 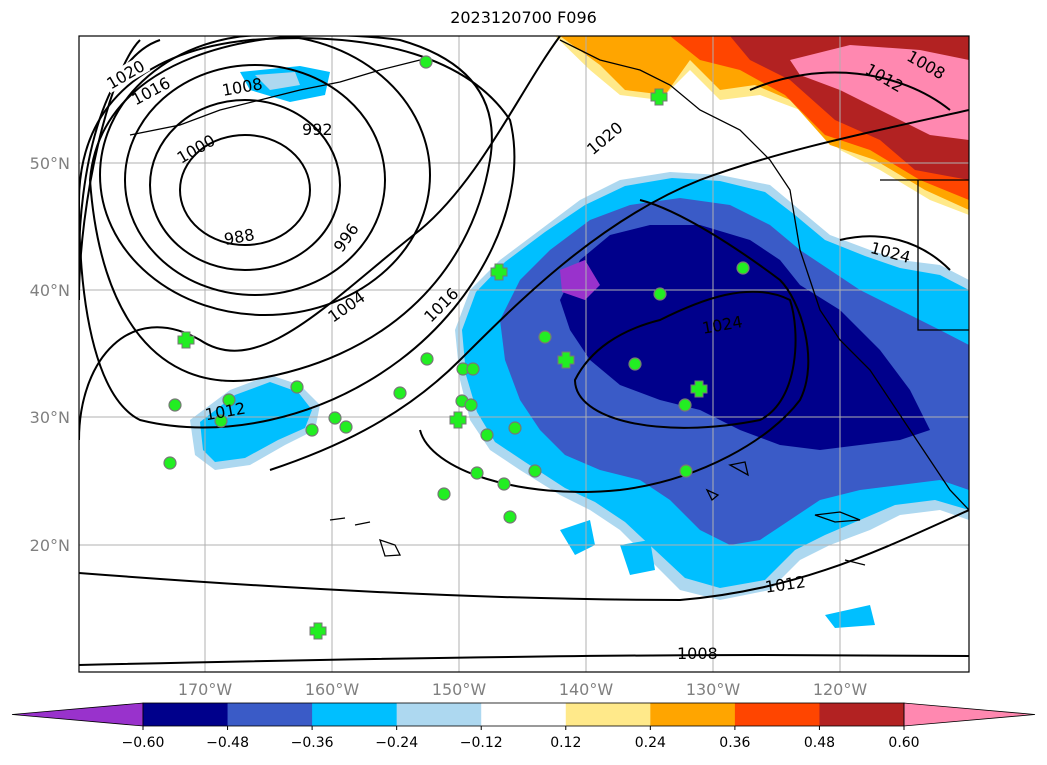 I want to click on lon-label: 160°W, so click(x=332, y=689).